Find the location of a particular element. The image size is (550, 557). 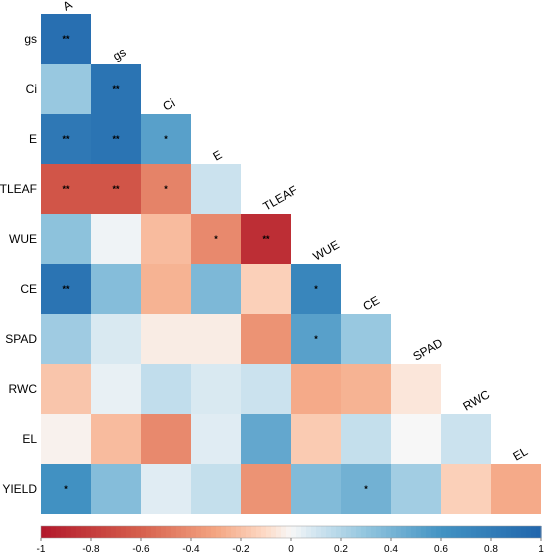

row-label: RWC is located at coordinates (23, 389).